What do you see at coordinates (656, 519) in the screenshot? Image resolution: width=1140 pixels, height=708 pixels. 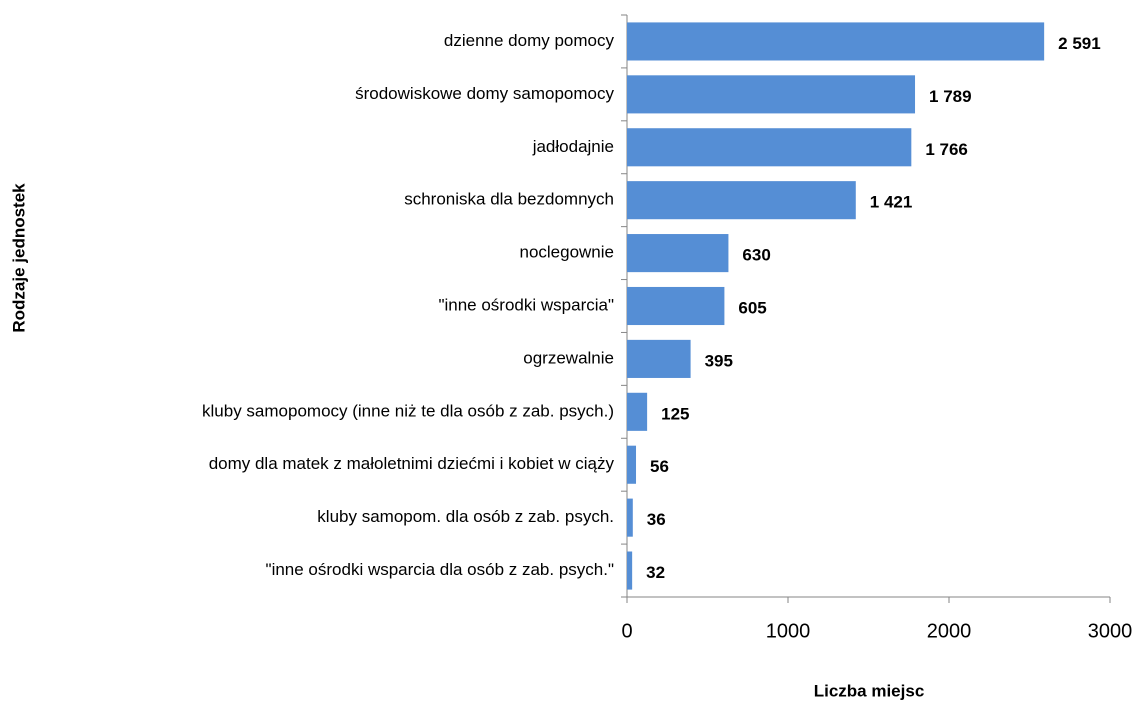 I see `value-label: 36` at bounding box center [656, 519].